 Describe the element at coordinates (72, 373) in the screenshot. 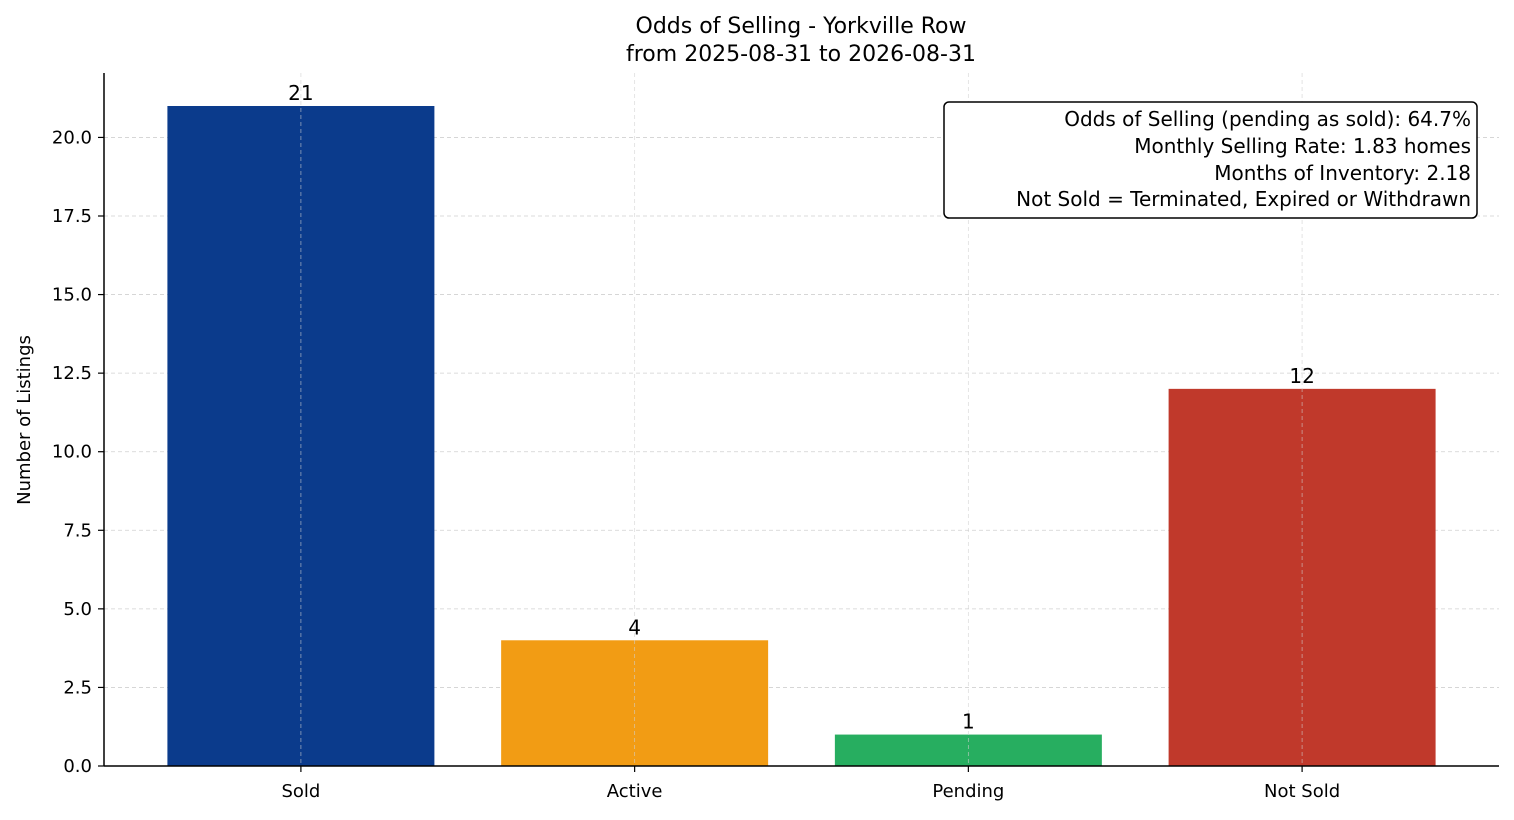

I see `y-tick-label: 12.5` at that location.